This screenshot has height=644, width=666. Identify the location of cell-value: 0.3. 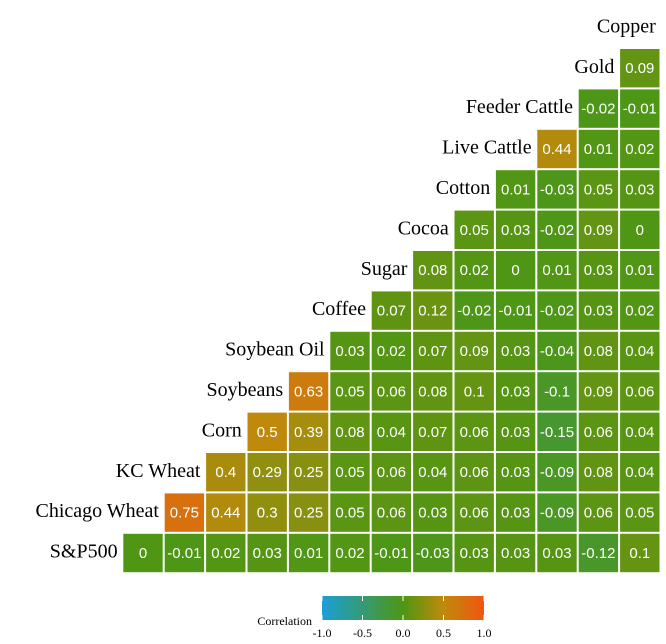
(267, 513).